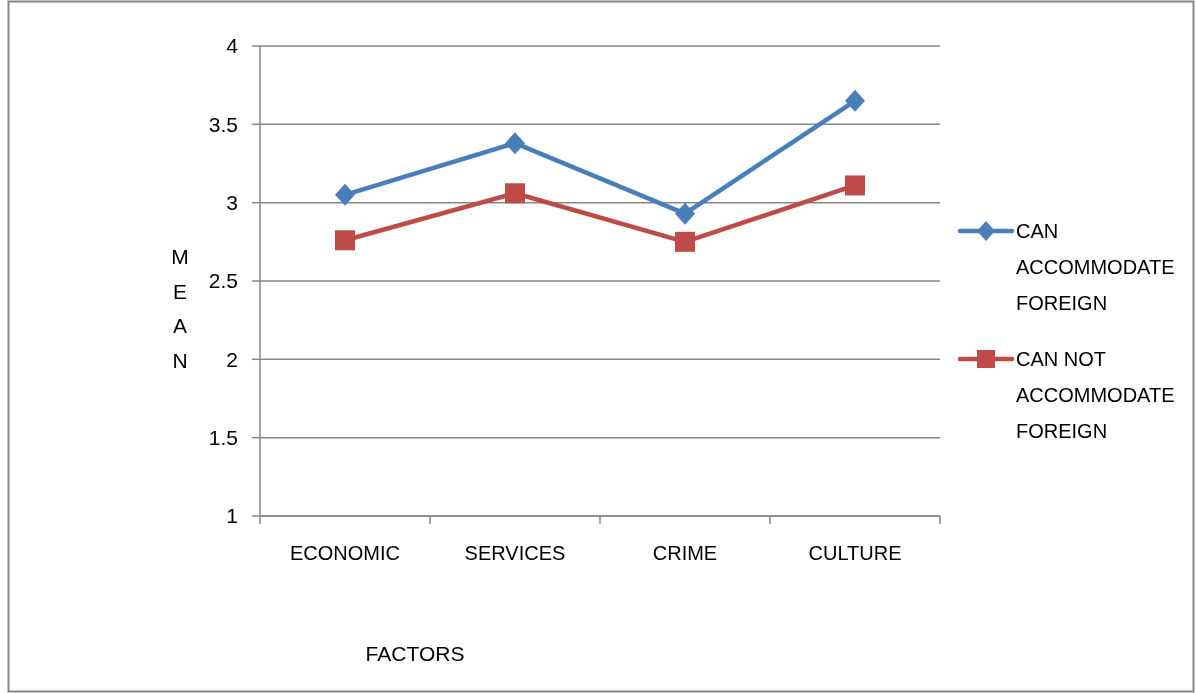 The image size is (1196, 693). I want to click on y-tick-label: 4, so click(232, 46).